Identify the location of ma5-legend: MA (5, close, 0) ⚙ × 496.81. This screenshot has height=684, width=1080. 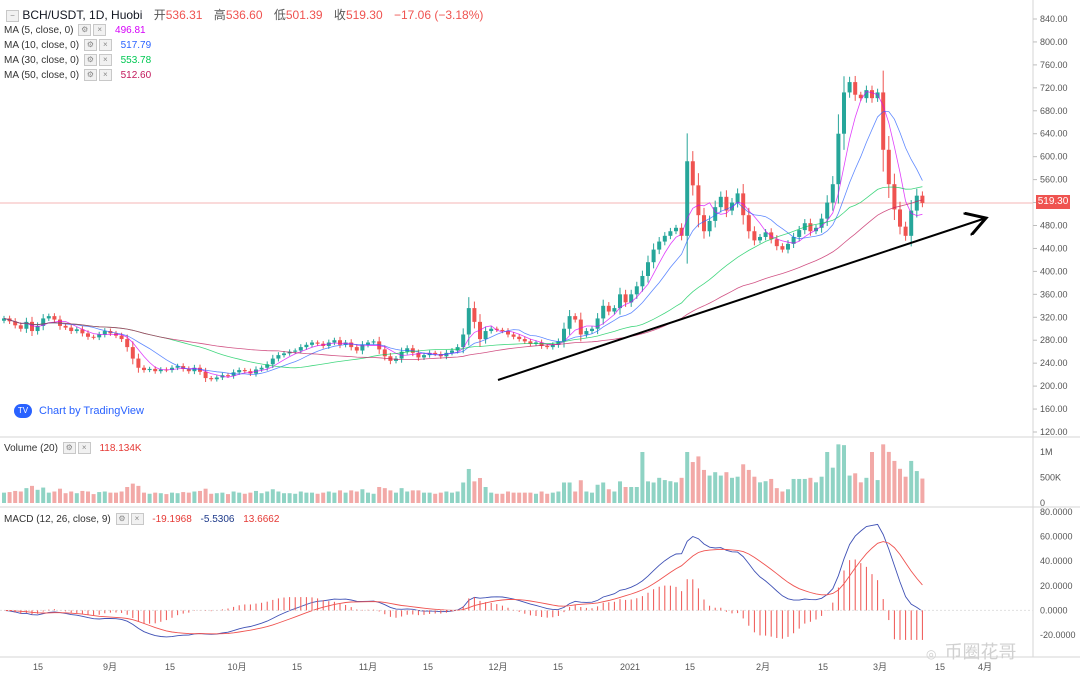
(75, 31).